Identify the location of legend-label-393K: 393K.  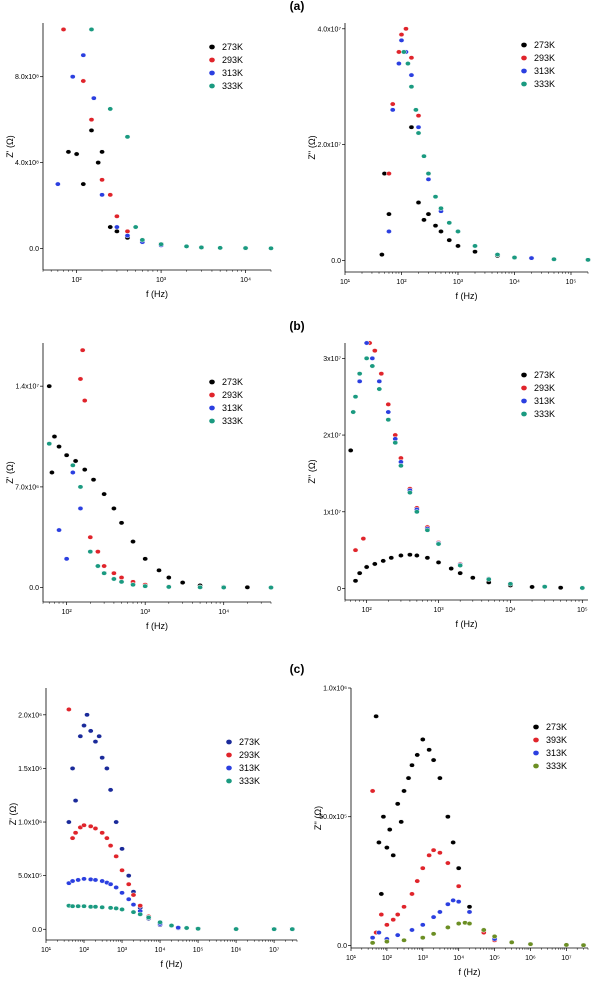
(556, 740).